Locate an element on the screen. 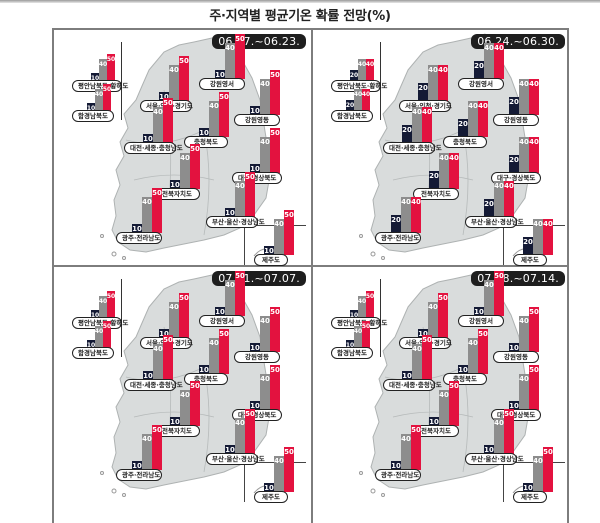  region-bar-group: 20 40 40 광주·전라남도 is located at coordinates (398, 209).